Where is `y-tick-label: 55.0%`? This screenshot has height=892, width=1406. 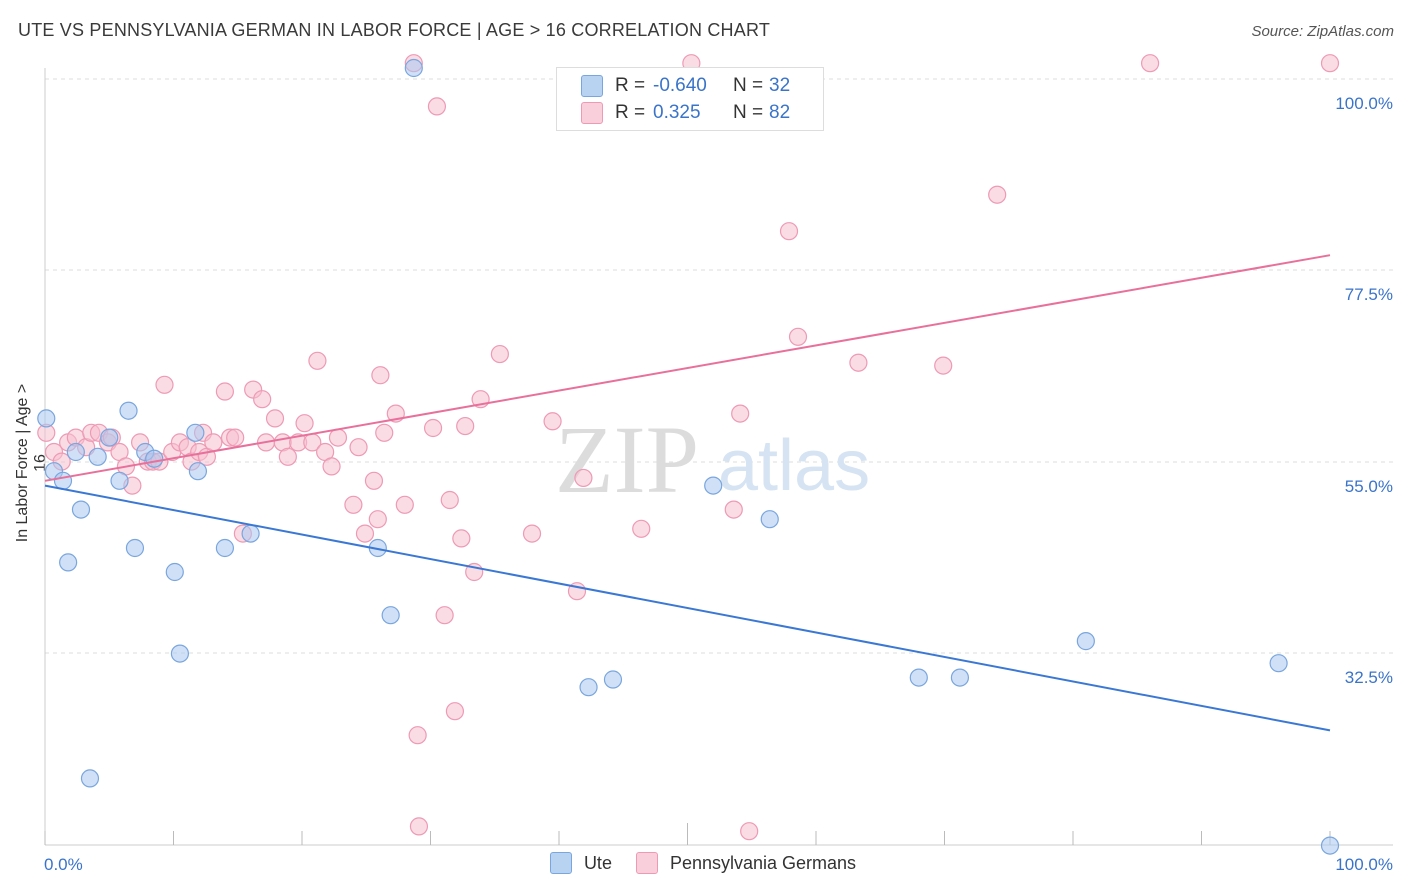 y-tick-label: 55.0% is located at coordinates (1369, 486).